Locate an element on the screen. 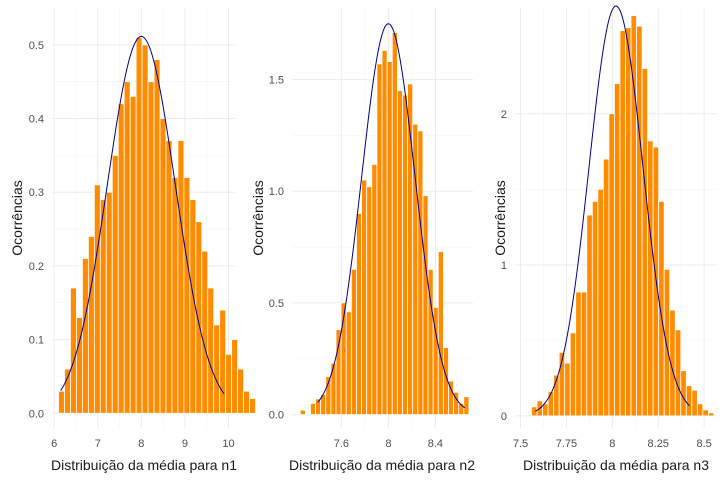 Image resolution: width=722 pixels, height=480 pixels. panel-n2-x-title: Distribuição da média para n2 is located at coordinates (382, 465).